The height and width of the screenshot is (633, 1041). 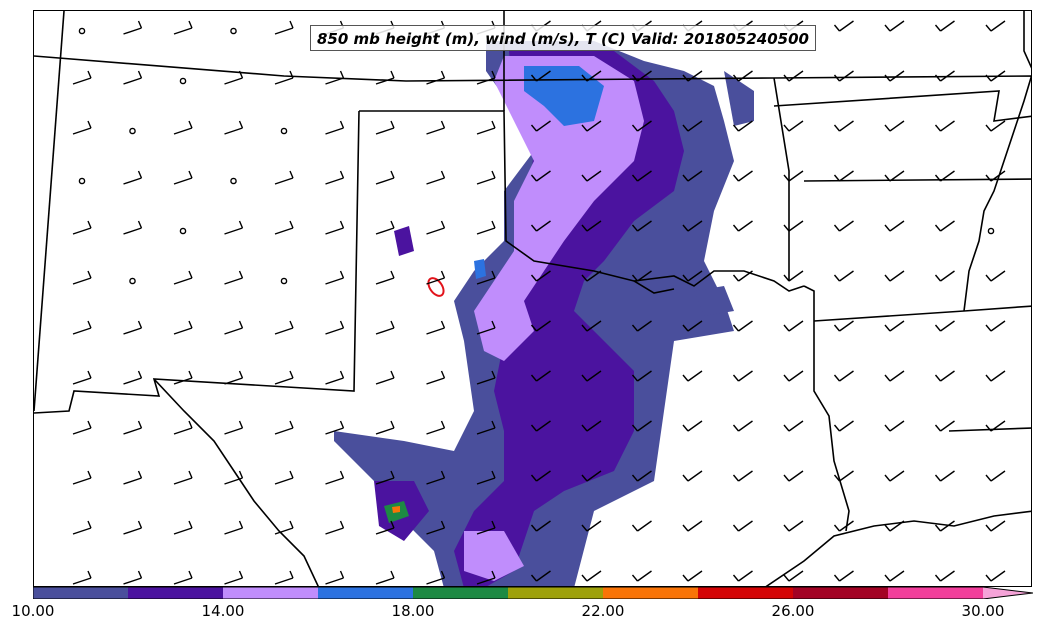 What do you see at coordinates (714, 301) in the screenshot?
I see `field-band-10-12-blob` at bounding box center [714, 301].